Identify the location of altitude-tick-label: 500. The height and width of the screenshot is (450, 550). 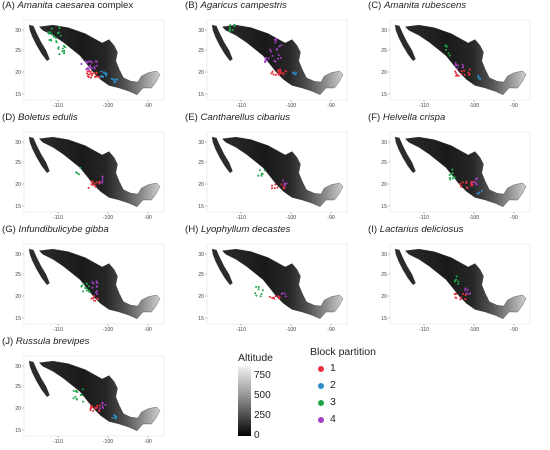
(262, 395).